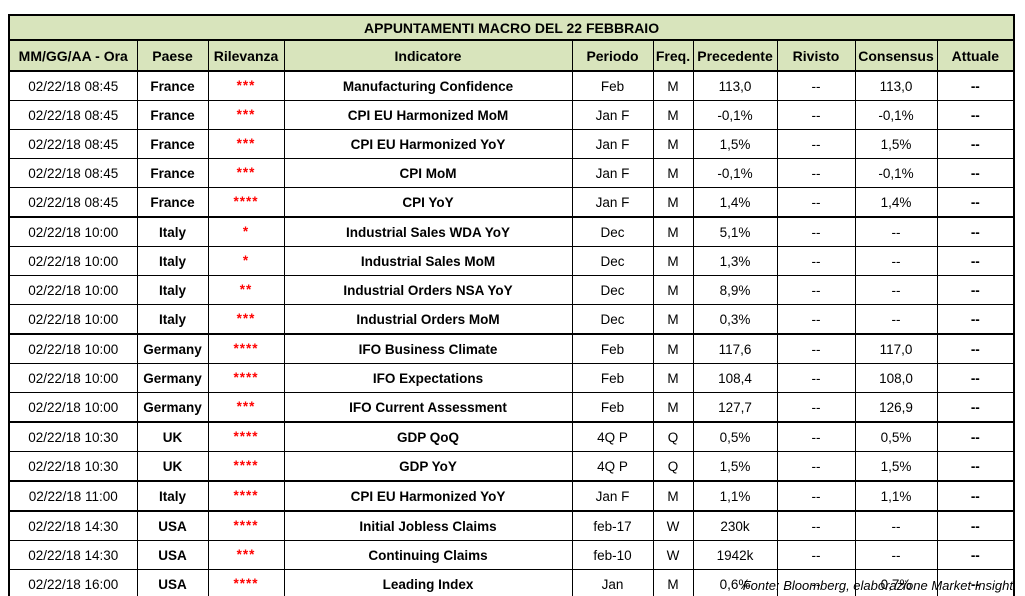 The width and height of the screenshot is (1025, 596). Describe the element at coordinates (735, 555) in the screenshot. I see `cell-previous: 1942k` at that location.